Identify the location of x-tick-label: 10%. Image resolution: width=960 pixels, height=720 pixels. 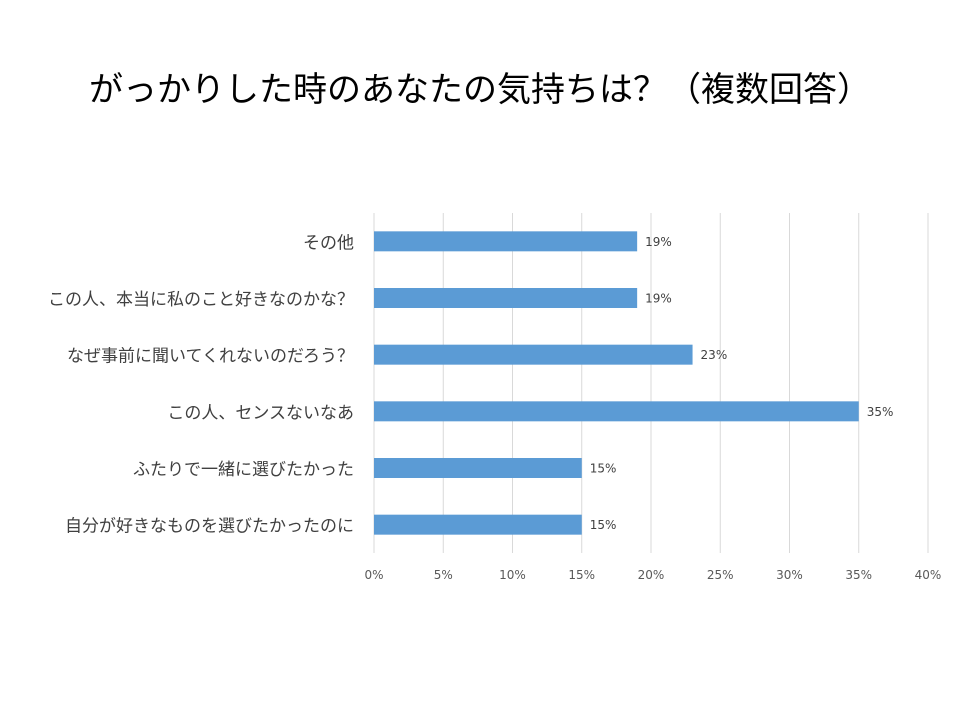
(512, 575).